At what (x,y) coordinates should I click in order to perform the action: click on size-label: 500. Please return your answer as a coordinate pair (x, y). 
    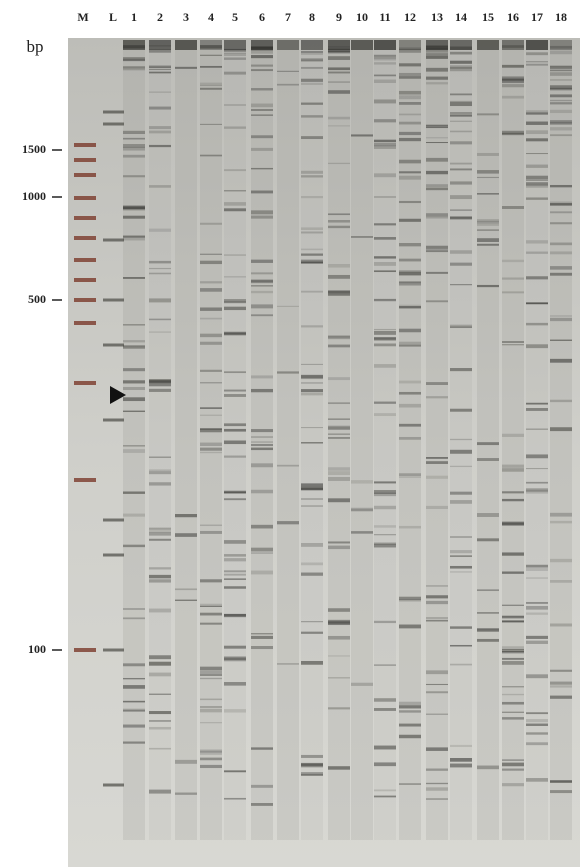
    Looking at the image, I should click on (37, 299).